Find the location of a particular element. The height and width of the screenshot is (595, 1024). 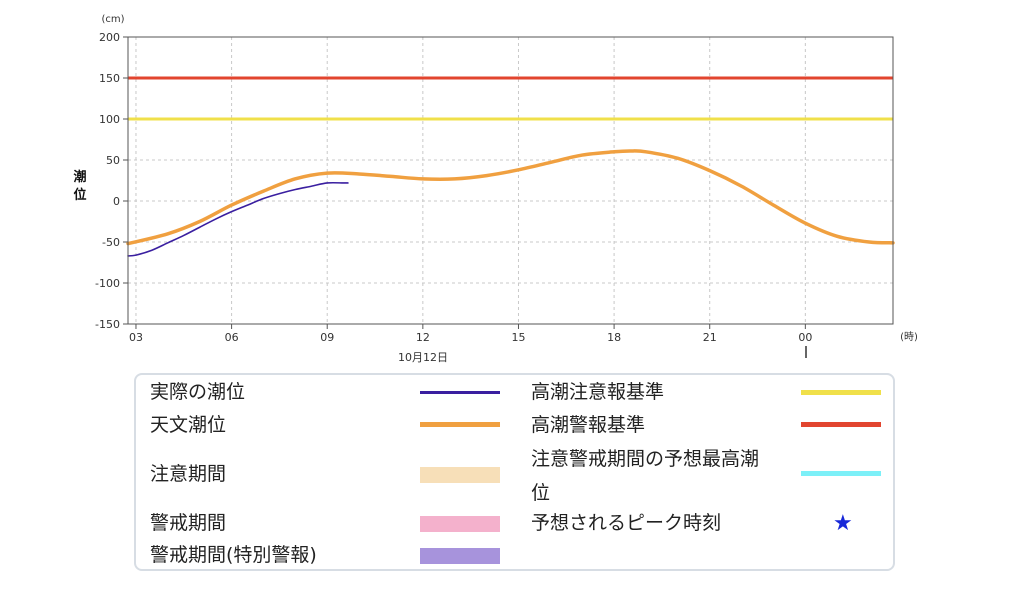

observed-tide-line is located at coordinates (238, 219).